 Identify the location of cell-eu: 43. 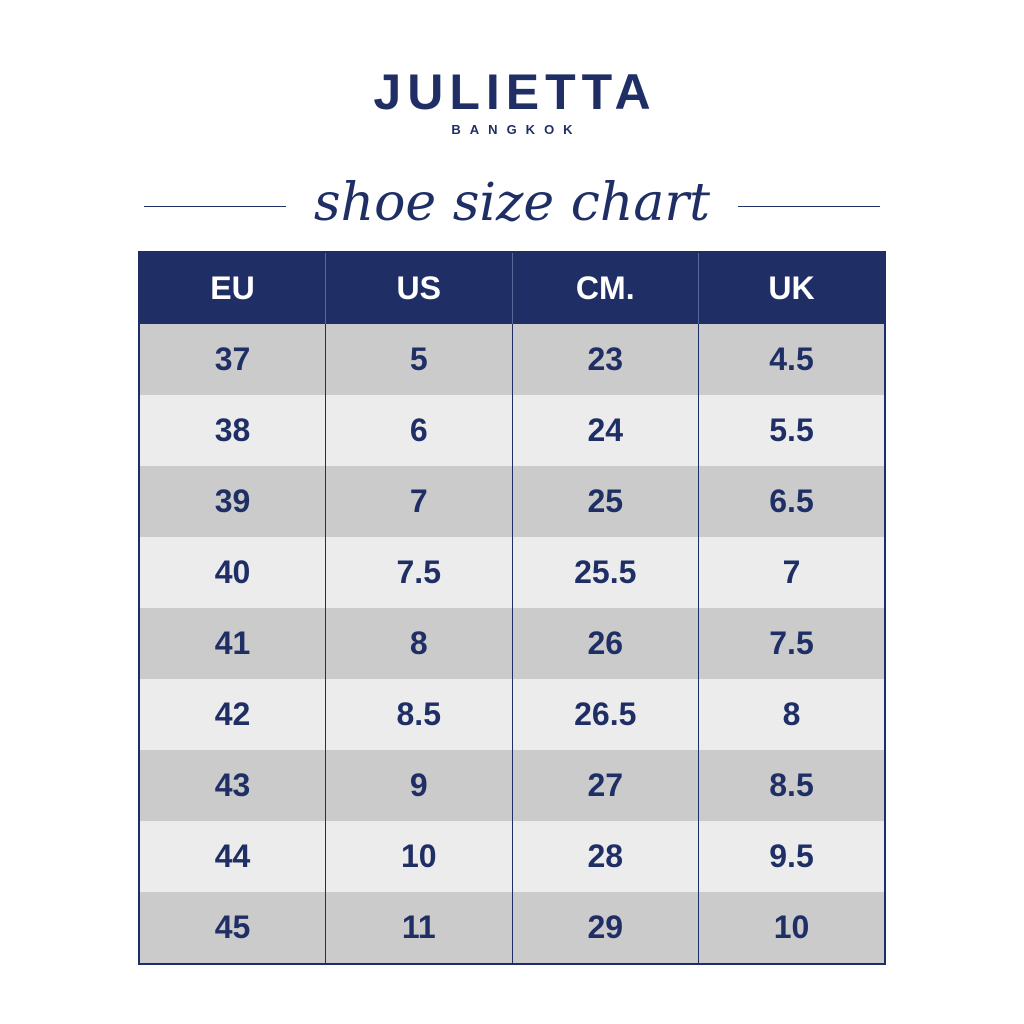
(232, 785).